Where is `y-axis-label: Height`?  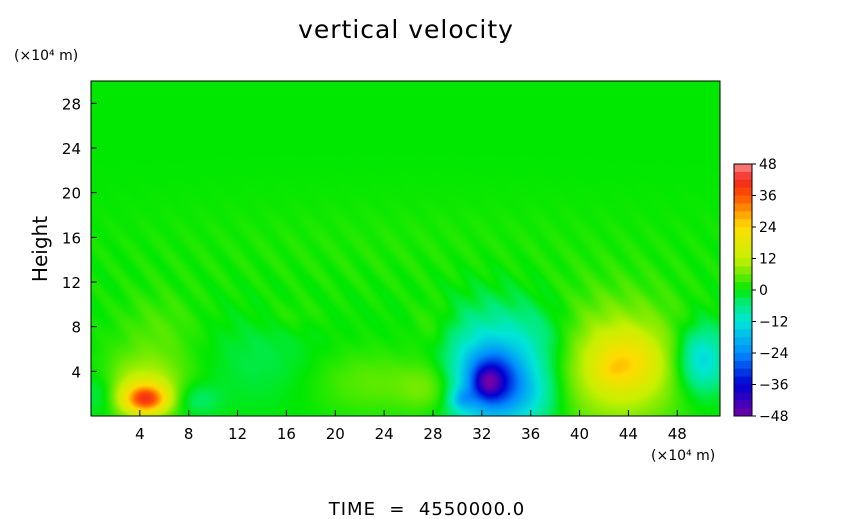
y-axis-label: Height is located at coordinates (40, 249).